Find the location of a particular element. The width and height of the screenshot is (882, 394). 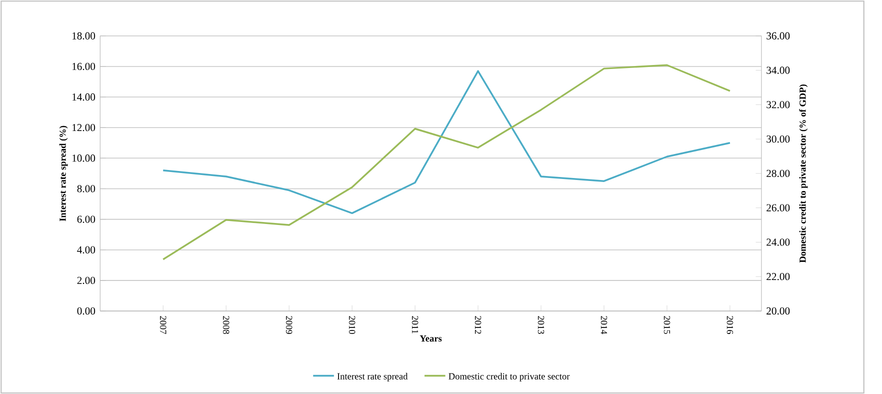

y-tick-label: 18.00 is located at coordinates (84, 36).